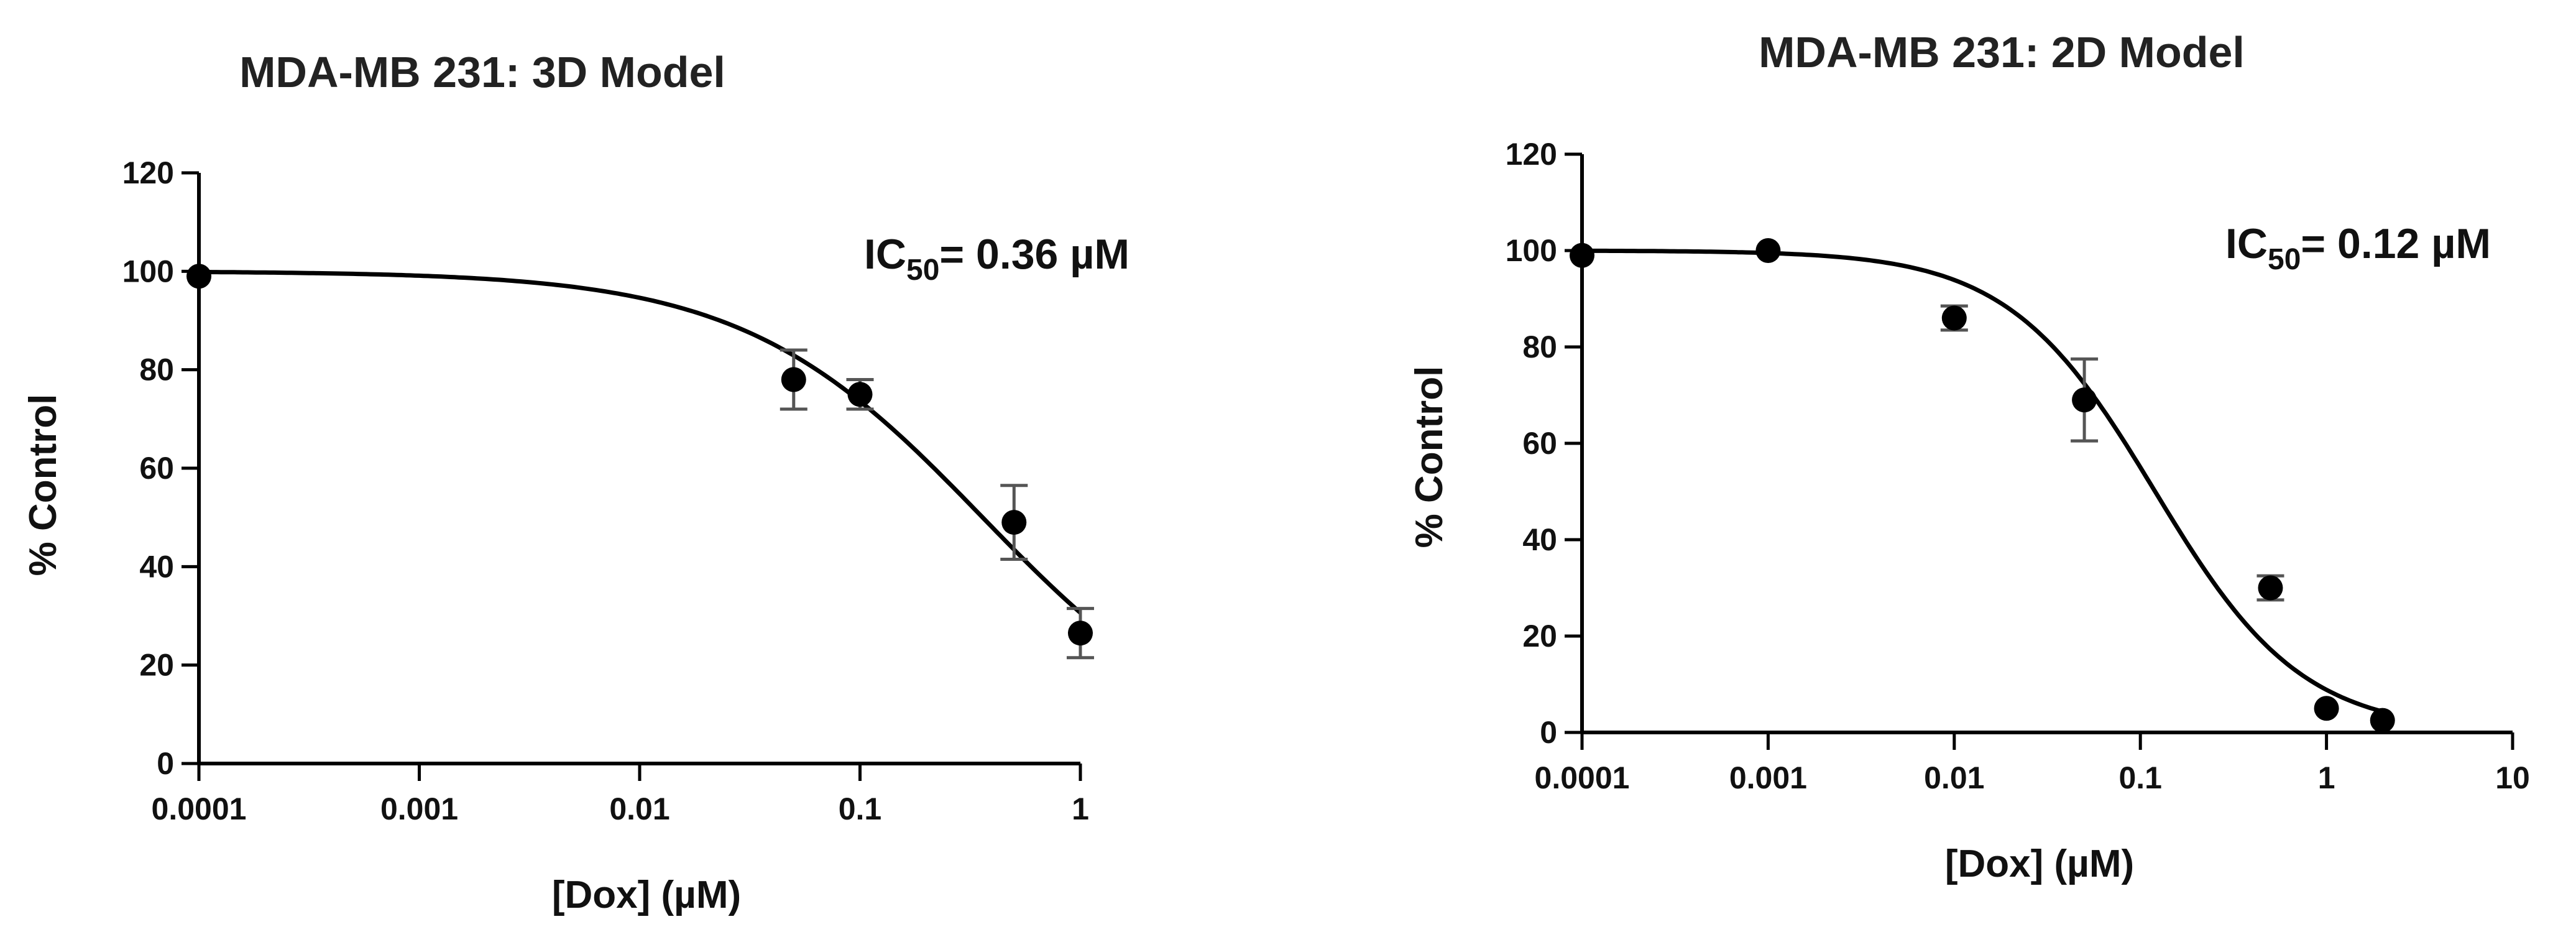 Image resolution: width=2576 pixels, height=937 pixels. What do you see at coordinates (2002, 52) in the screenshot?
I see `chart-title: MDA-MB 231: 2D Model` at bounding box center [2002, 52].